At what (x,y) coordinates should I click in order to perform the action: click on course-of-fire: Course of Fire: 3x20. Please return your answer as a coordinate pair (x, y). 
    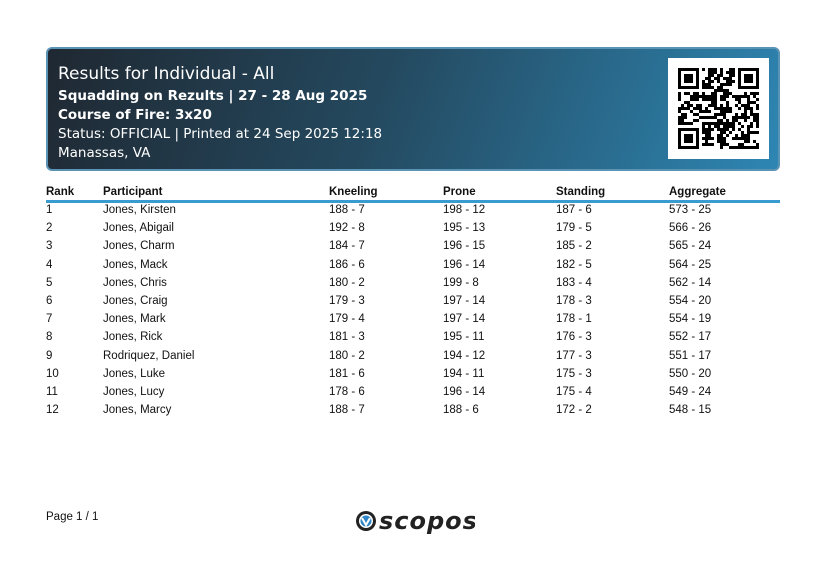
    Looking at the image, I should click on (135, 115).